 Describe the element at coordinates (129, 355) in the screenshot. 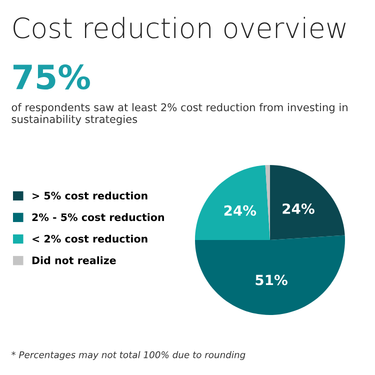

I see `text: * Percentages may not total 100% due to rounding` at that location.